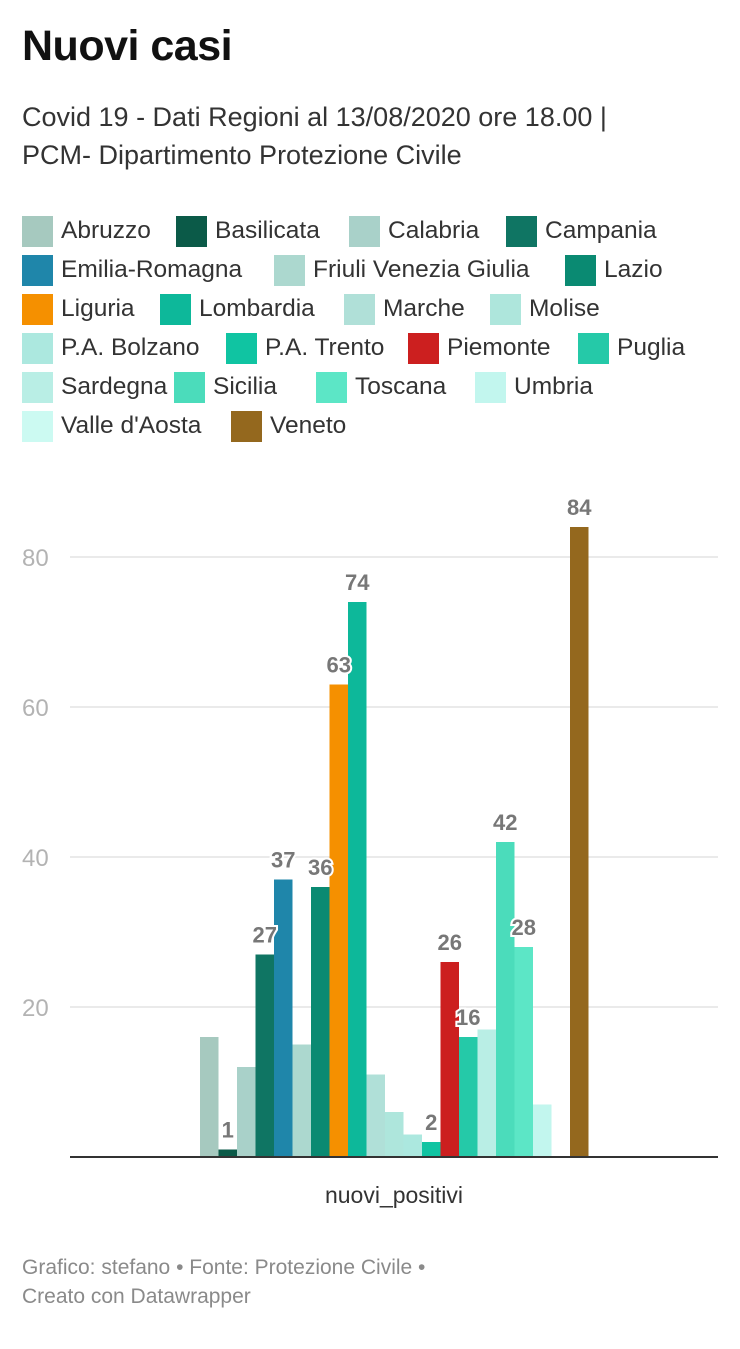  Describe the element at coordinates (633, 269) in the screenshot. I see `legend-label: Lazio` at that location.